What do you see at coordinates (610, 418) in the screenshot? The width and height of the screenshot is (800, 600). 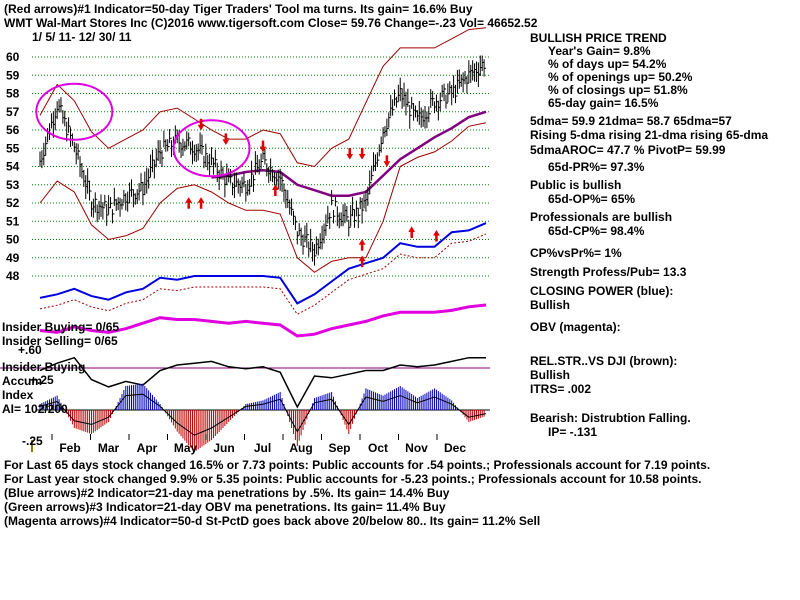 I see `bearish-line: Bearish: Distrubtion Falling.` at bounding box center [610, 418].